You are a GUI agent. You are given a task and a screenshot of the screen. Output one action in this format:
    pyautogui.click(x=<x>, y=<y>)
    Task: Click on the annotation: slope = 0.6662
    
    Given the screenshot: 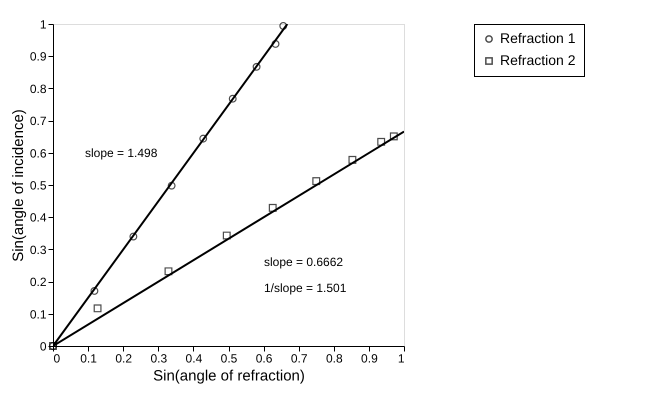 What is the action you would take?
    pyautogui.click(x=304, y=262)
    